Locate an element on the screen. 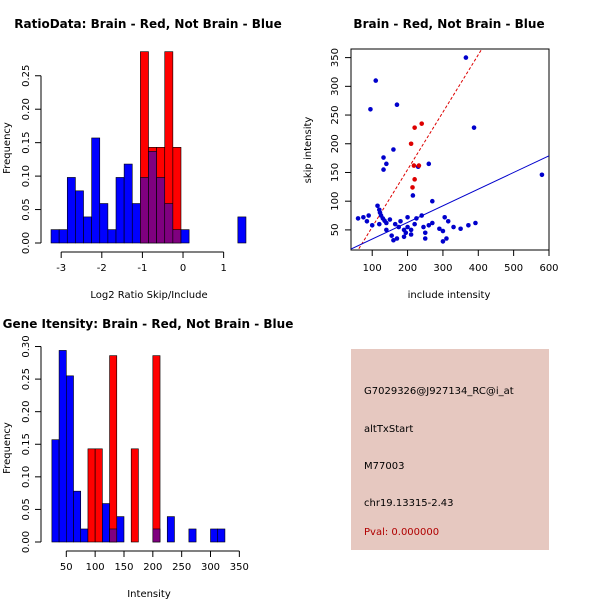 The height and width of the screenshot is (600, 600). scatter-ylabel: skip intensity is located at coordinates (308, 150).